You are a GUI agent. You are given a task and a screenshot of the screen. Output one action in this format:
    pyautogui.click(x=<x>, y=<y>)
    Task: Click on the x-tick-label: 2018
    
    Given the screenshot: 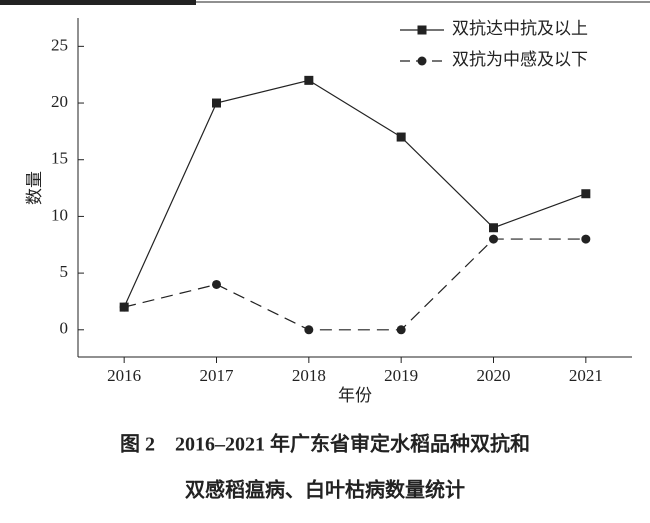 What is the action you would take?
    pyautogui.click(x=309, y=375)
    